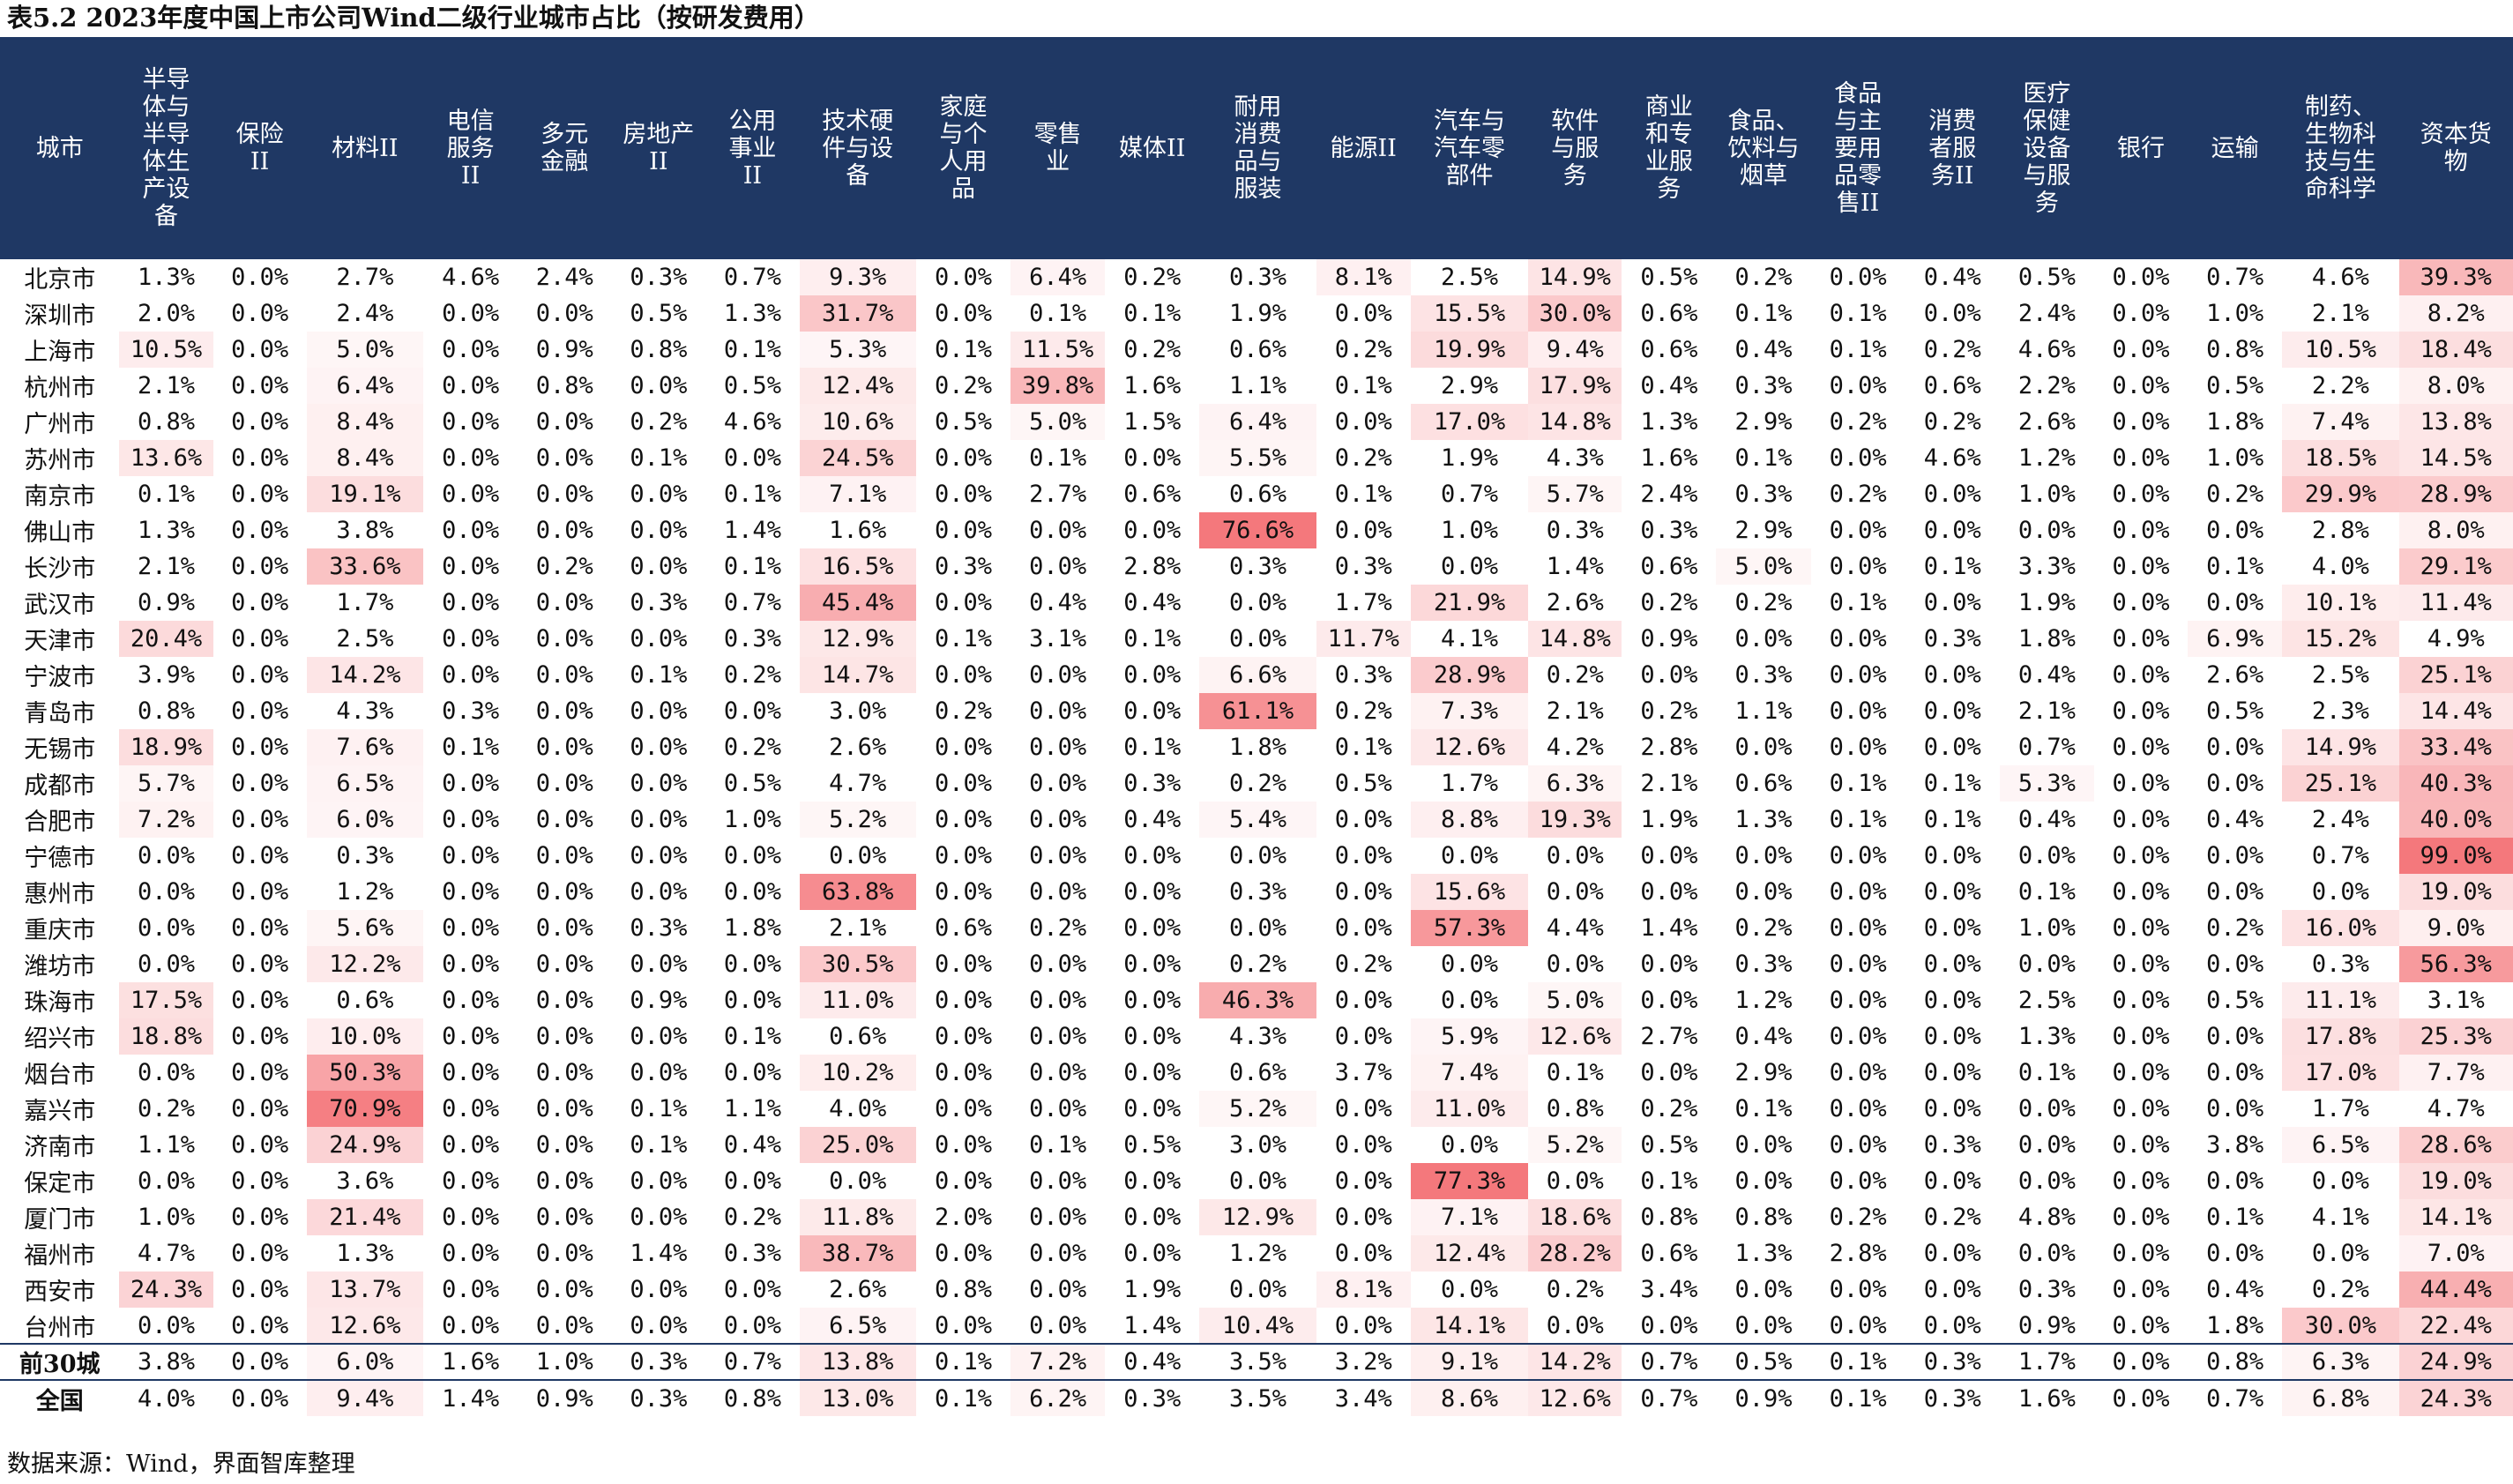 The width and height of the screenshot is (2513, 1484). What do you see at coordinates (166, 278) in the screenshot?
I see `share-cell: 1.3%` at bounding box center [166, 278].